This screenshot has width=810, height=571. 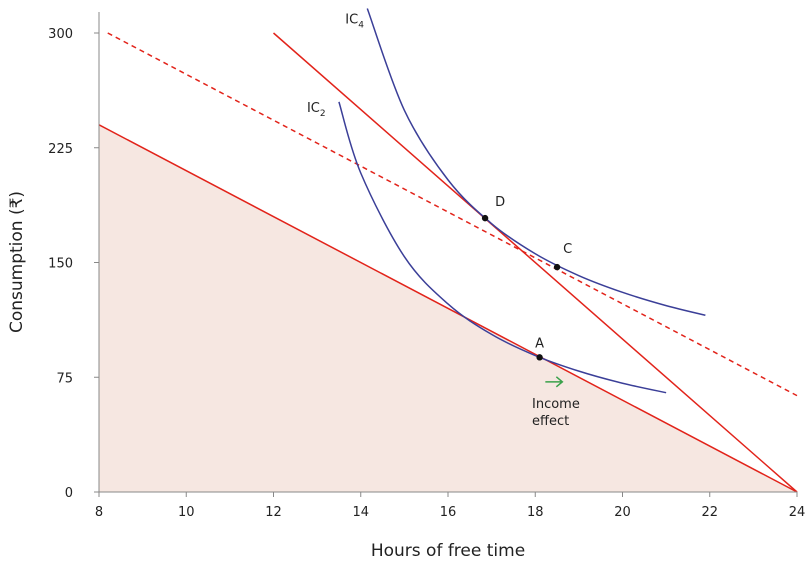 I want to click on x-tick-label: 16, so click(x=448, y=512).